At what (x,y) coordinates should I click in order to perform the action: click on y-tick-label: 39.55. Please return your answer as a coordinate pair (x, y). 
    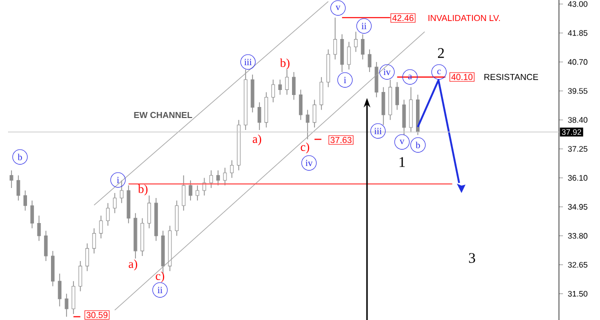
    Looking at the image, I should click on (578, 91).